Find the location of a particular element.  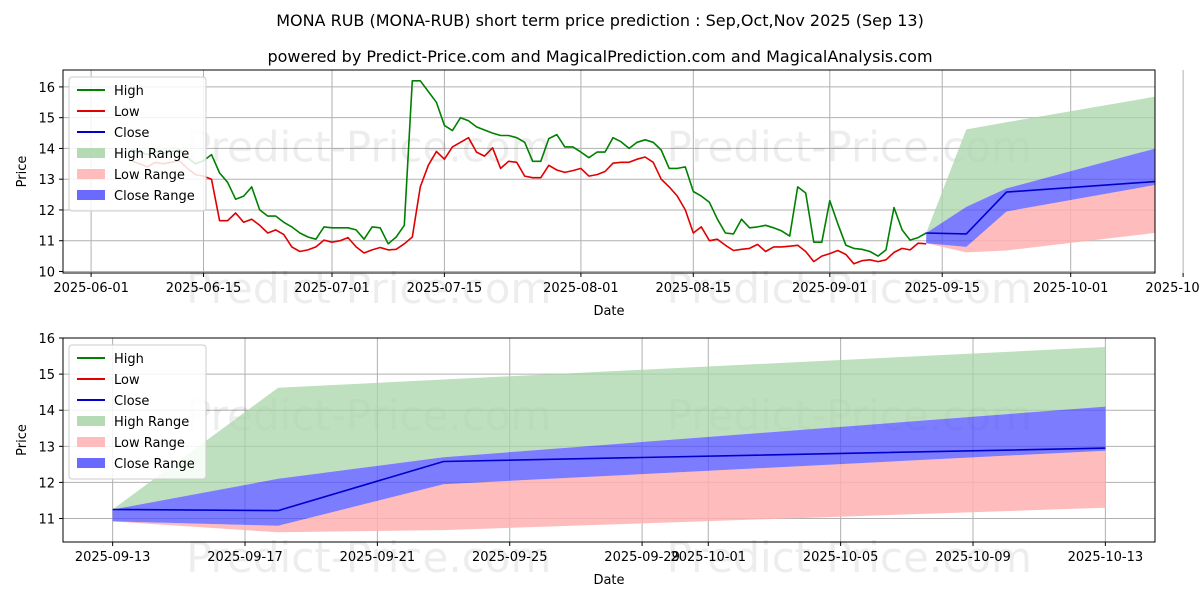

y-tick-label: 10 is located at coordinates (46, 272).